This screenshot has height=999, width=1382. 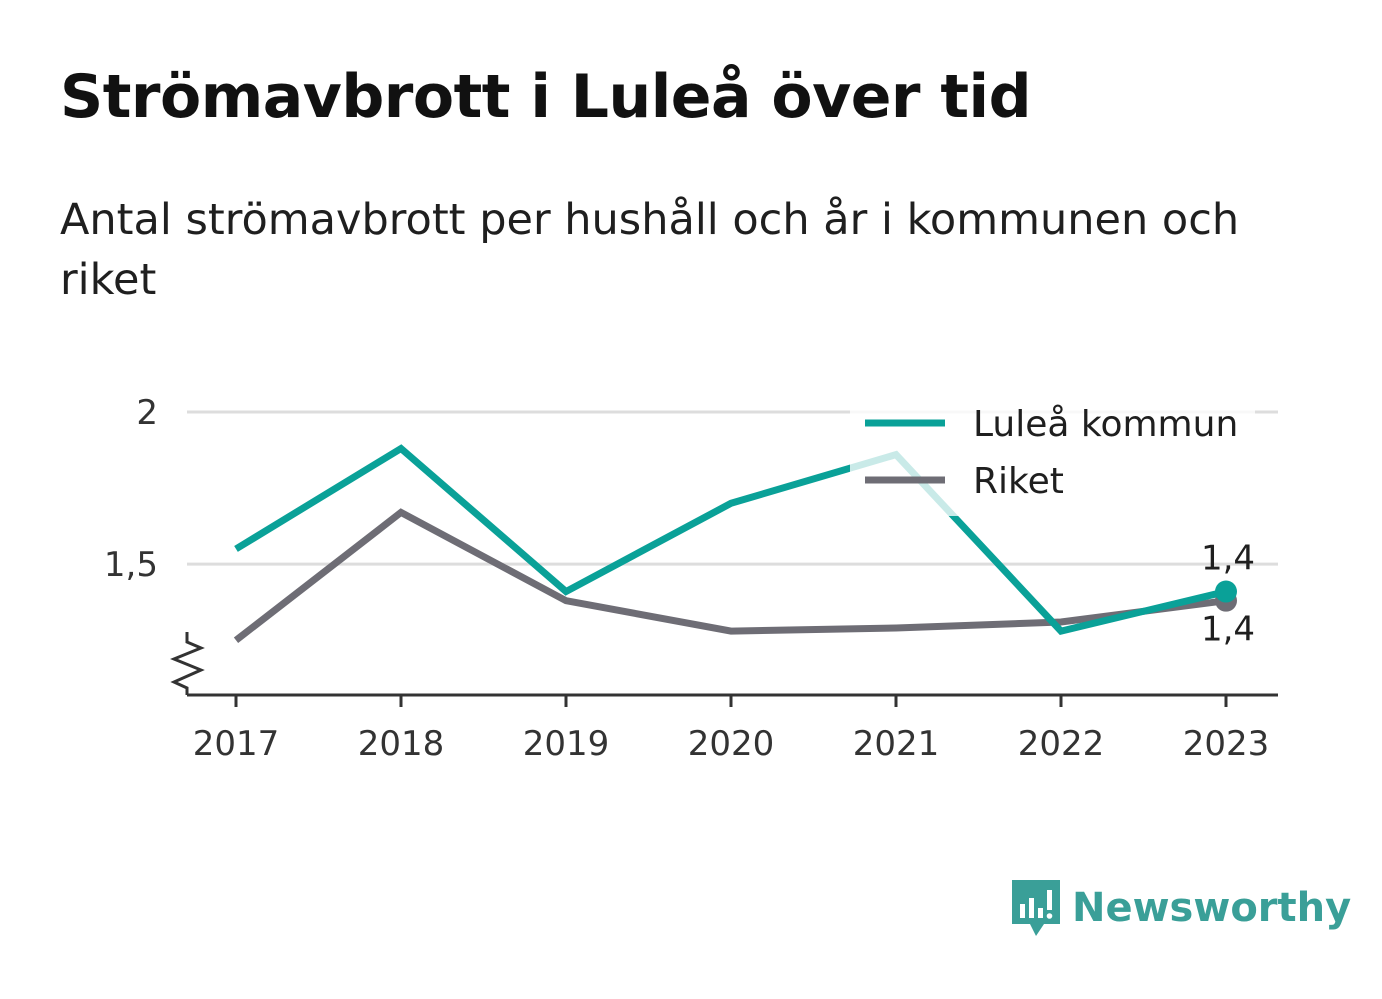 What do you see at coordinates (1226, 744) in the screenshot?
I see `x-tick-label: 2023` at bounding box center [1226, 744].